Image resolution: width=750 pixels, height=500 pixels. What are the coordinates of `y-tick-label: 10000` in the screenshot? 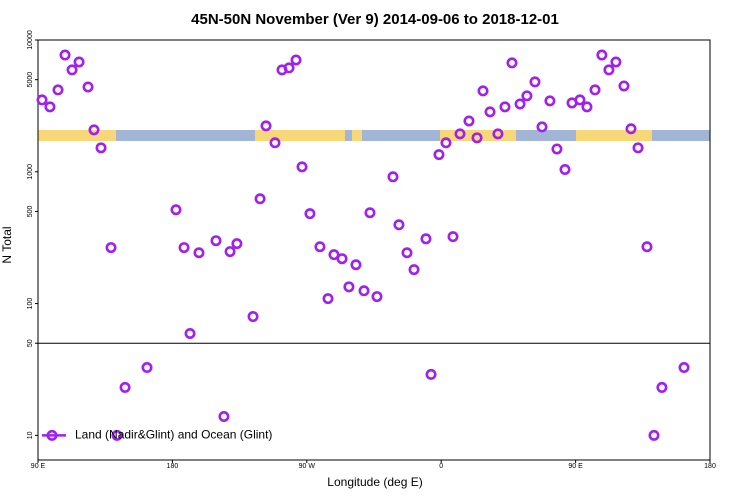 It's located at (30, 40).